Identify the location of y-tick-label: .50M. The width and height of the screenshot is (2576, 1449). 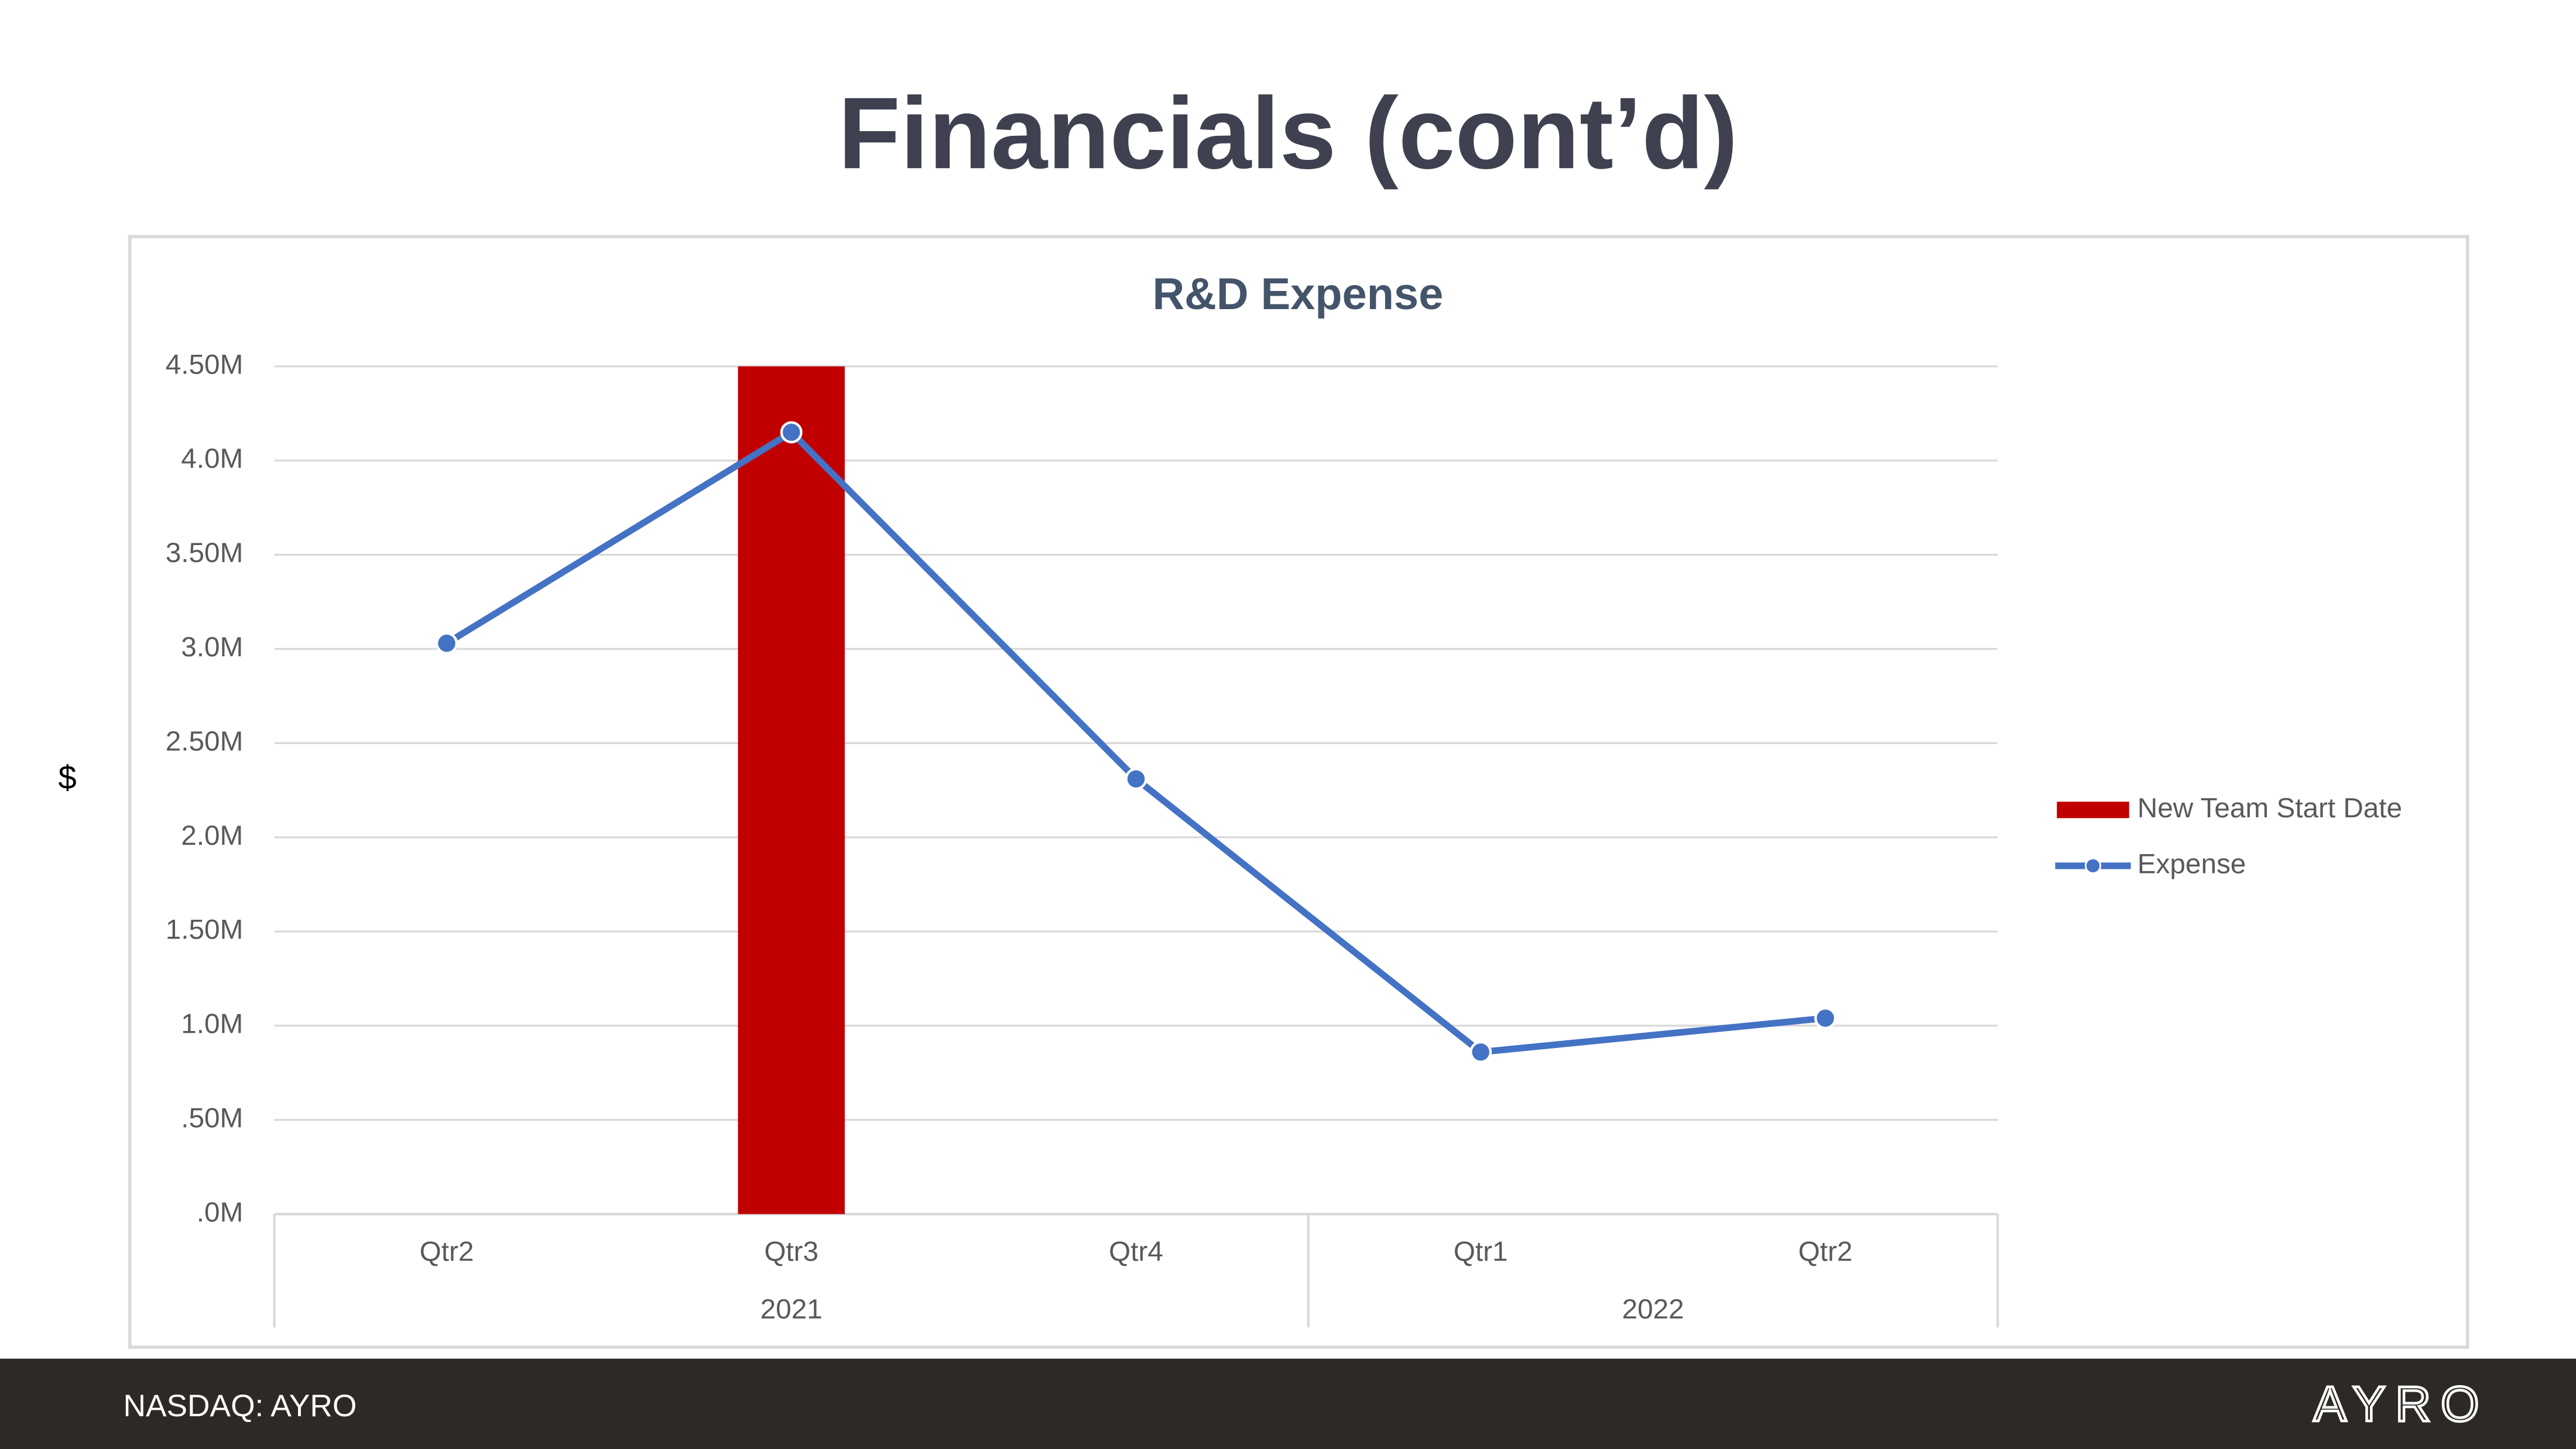
(212, 1117).